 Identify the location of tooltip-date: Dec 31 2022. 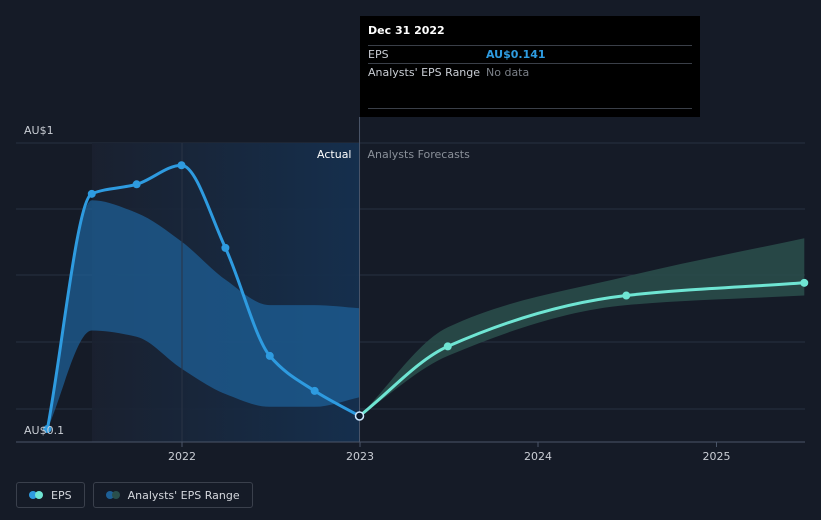
(530, 35).